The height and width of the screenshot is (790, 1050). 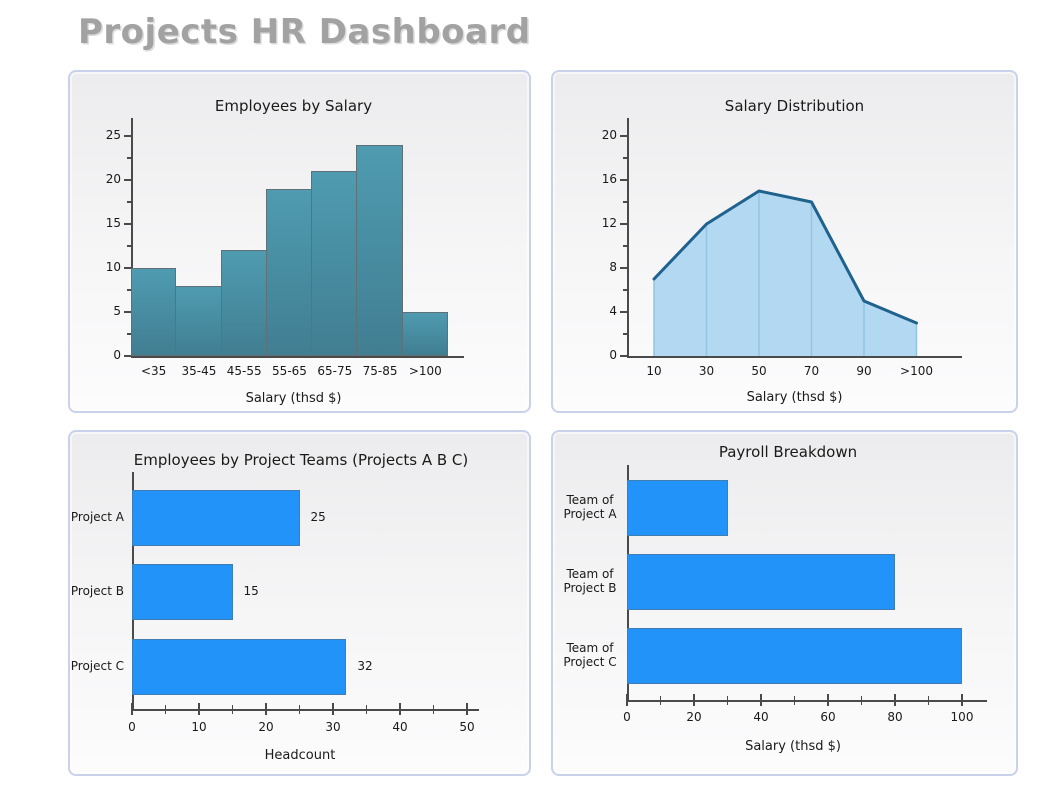 What do you see at coordinates (304, 32) in the screenshot?
I see `page-title: Projects HR Dashboard` at bounding box center [304, 32].